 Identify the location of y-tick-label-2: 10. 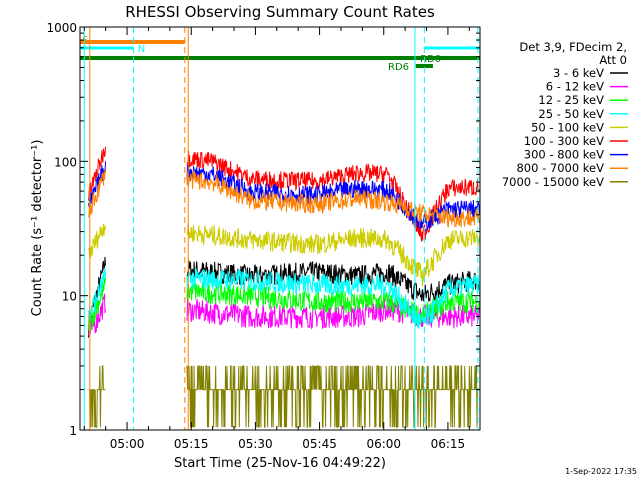
(69, 297).